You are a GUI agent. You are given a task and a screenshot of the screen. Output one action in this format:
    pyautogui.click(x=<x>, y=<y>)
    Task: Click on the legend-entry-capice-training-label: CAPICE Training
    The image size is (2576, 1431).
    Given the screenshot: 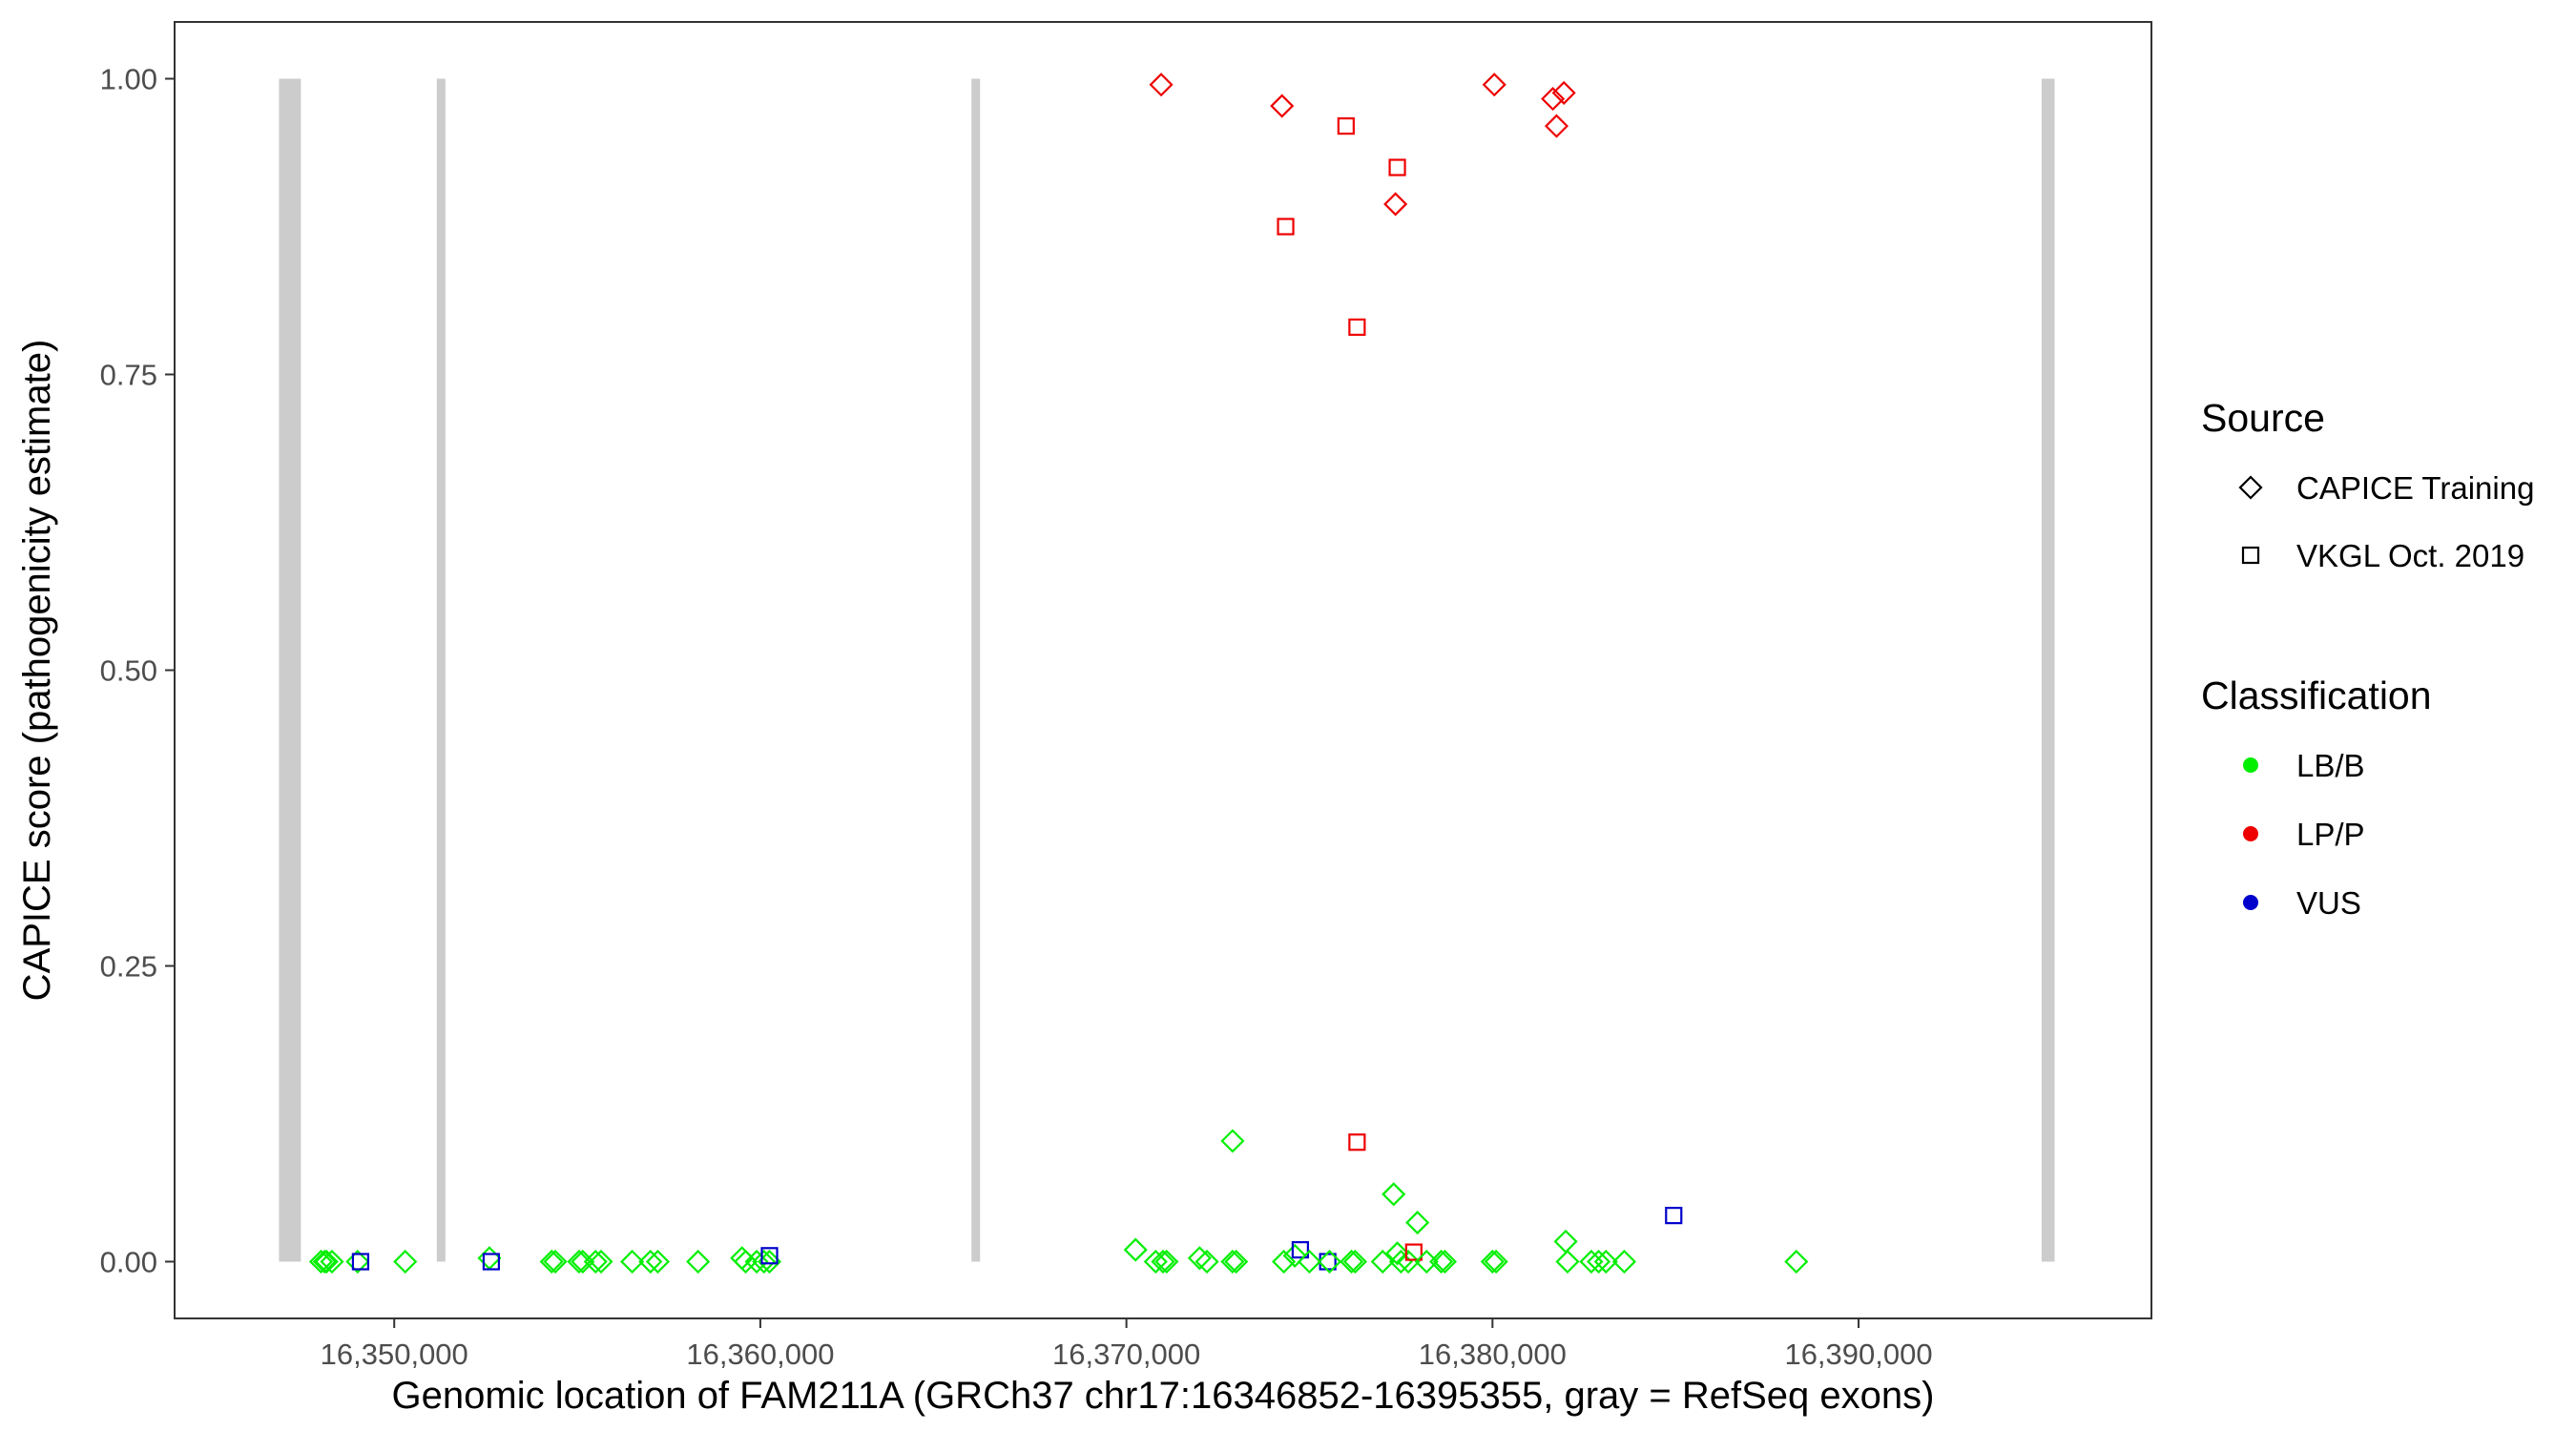 What is the action you would take?
    pyautogui.click(x=2415, y=488)
    